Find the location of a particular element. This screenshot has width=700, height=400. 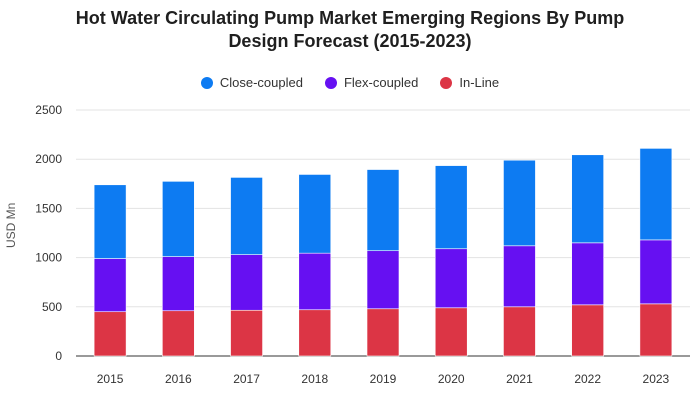

y-tick-label: 2500 is located at coordinates (48, 110).